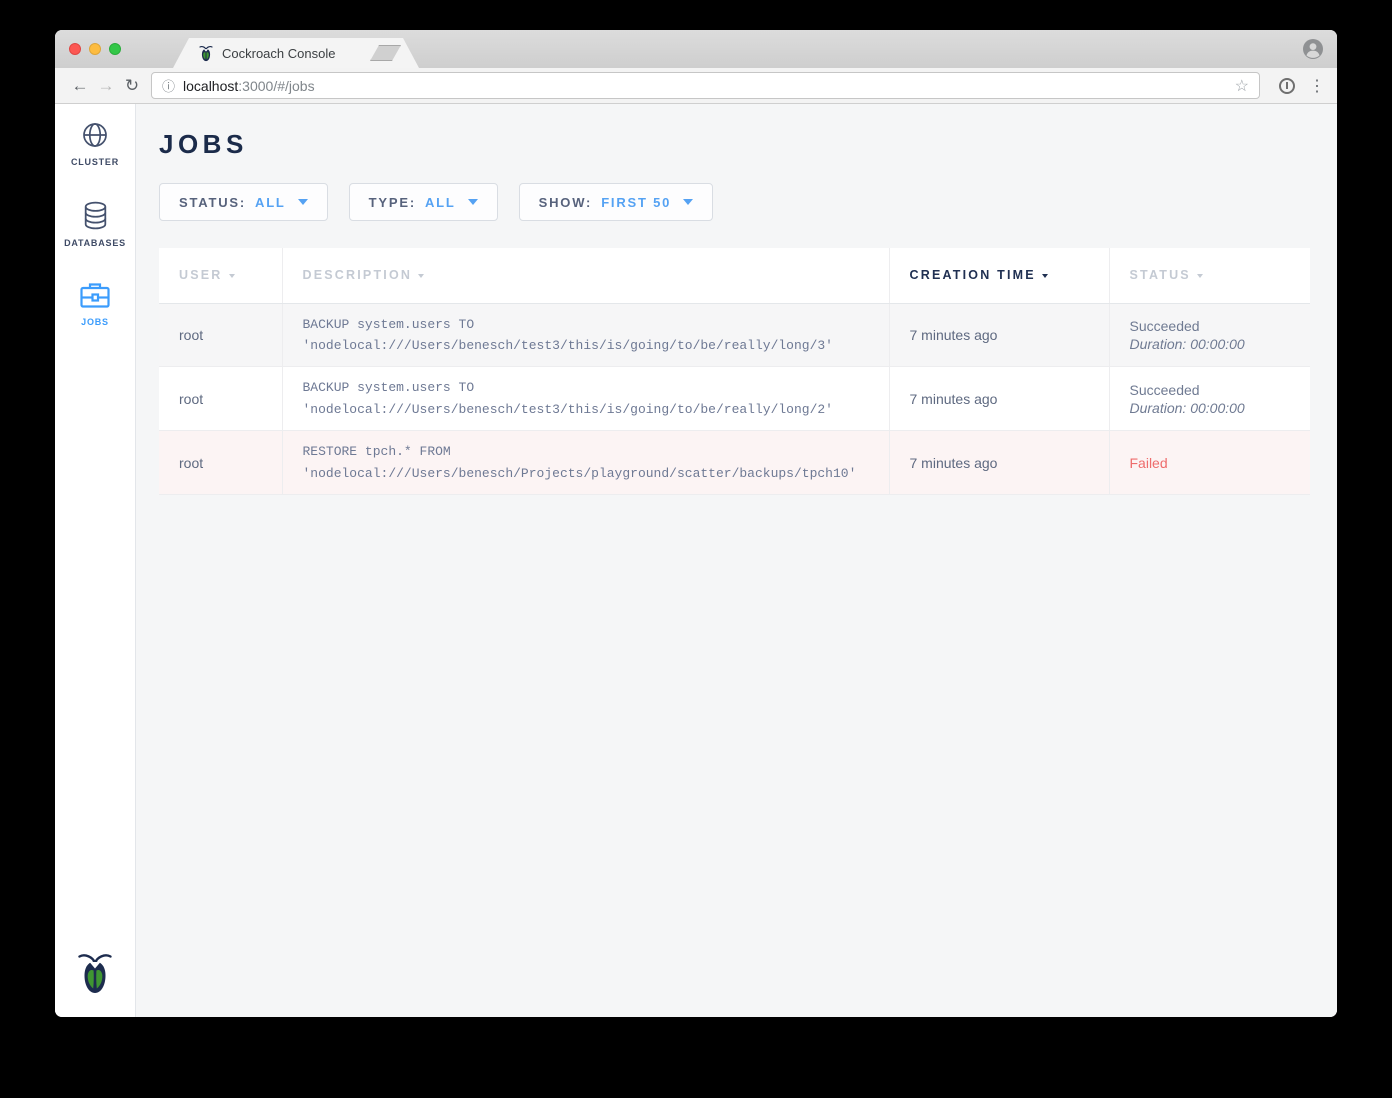 The height and width of the screenshot is (1098, 1392). Describe the element at coordinates (95, 560) in the screenshot. I see `sidebar: CLUSTER DATABASES J` at that location.